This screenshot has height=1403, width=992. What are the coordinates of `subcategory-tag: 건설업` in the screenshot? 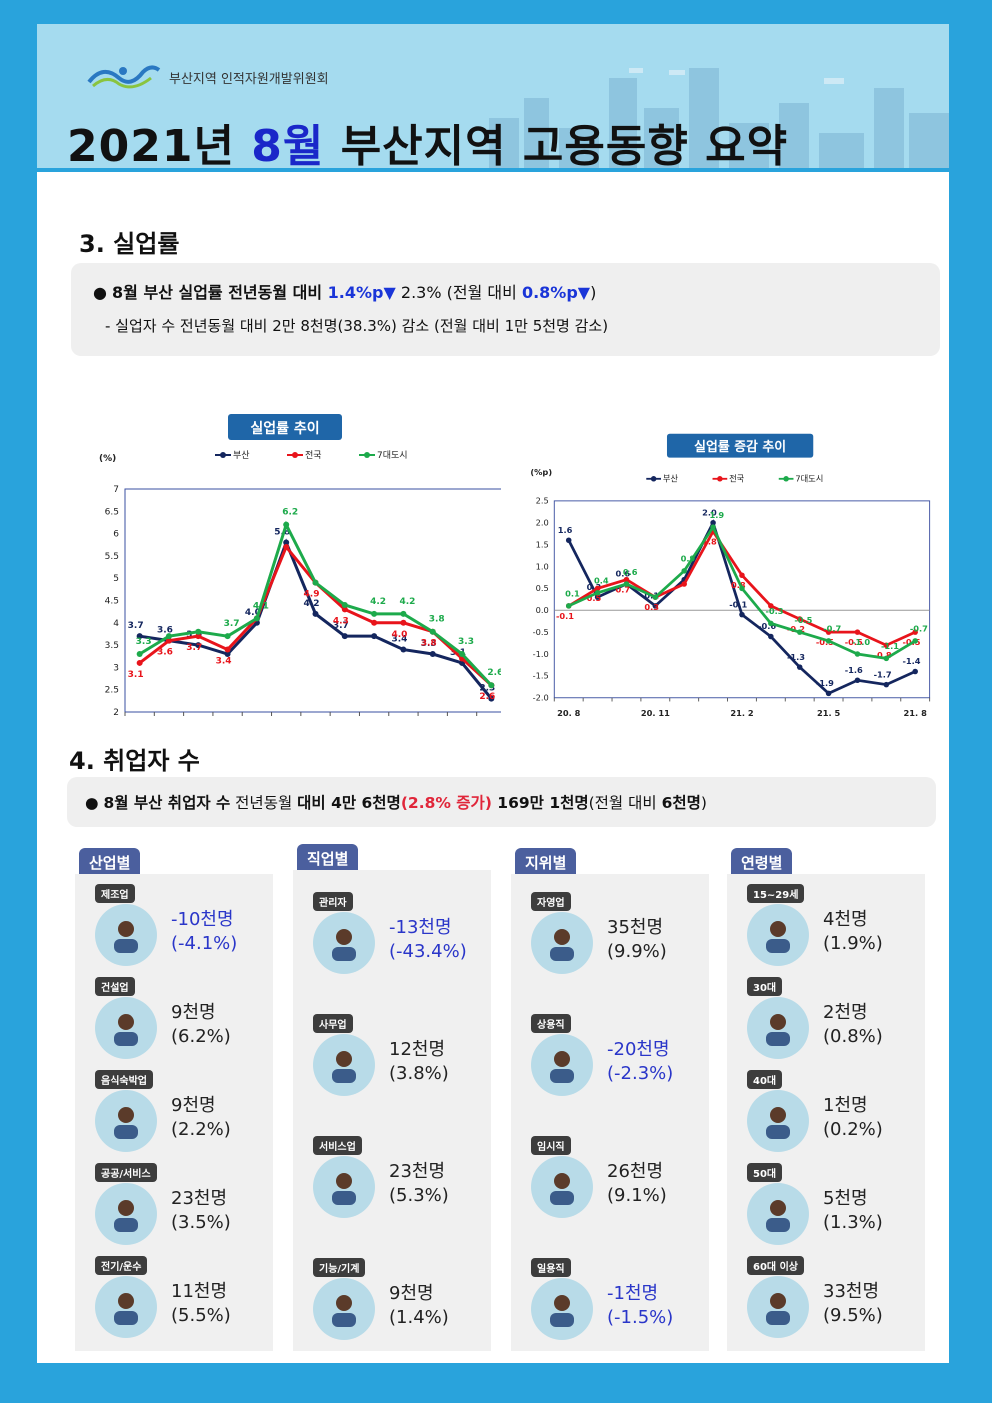 It's located at (115, 986).